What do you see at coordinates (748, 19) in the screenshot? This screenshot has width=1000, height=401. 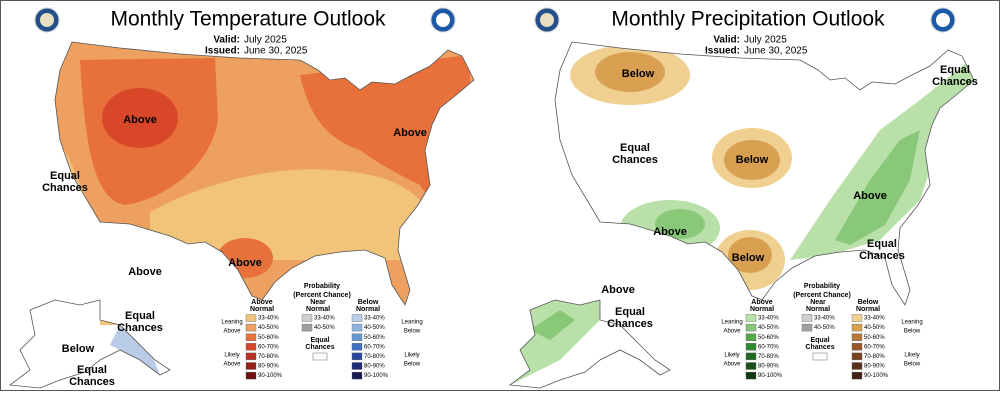 I see `map-title: Monthly Precipitation Outlook` at bounding box center [748, 19].